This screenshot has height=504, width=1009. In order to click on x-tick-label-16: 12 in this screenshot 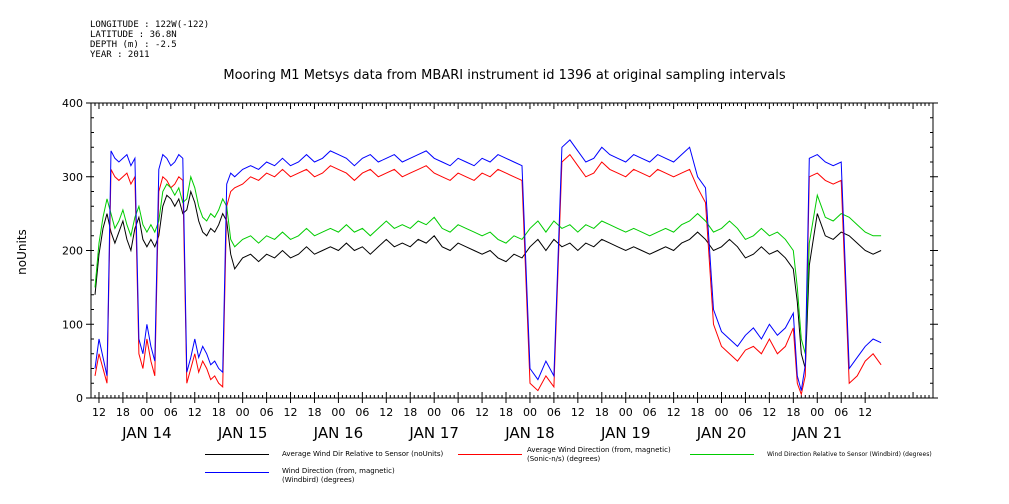, I will do `click(482, 412)`.